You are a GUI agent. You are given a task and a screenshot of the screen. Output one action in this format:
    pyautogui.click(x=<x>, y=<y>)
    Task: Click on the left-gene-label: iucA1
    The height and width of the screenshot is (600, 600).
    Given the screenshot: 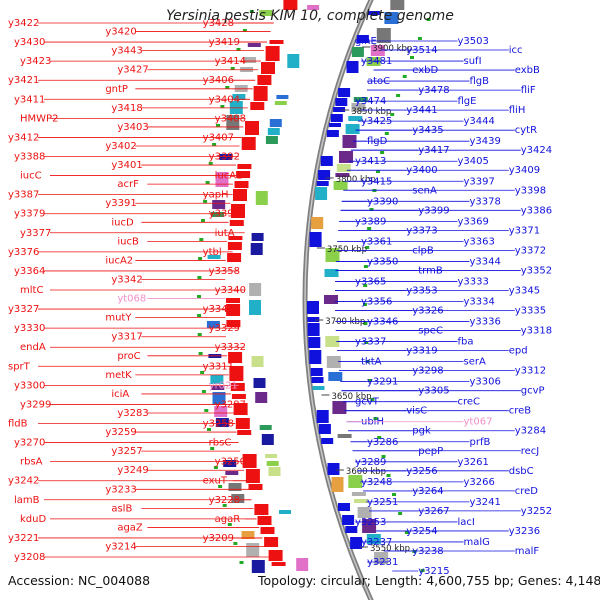 What is the action you would take?
    pyautogui.click(x=229, y=176)
    